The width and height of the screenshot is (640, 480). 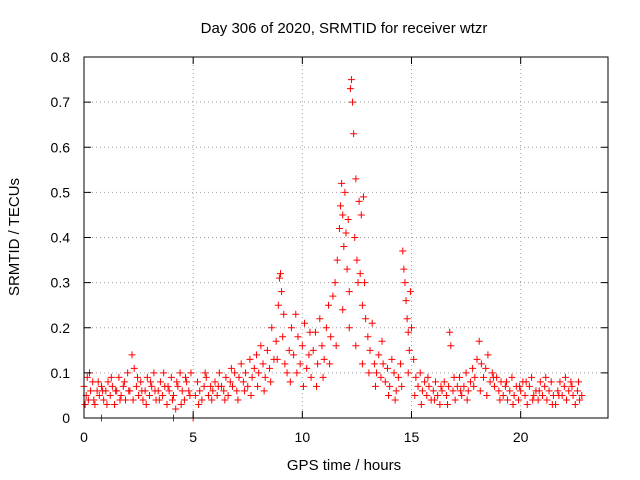 What do you see at coordinates (193, 437) in the screenshot?
I see `x-tick-label: 5` at bounding box center [193, 437].